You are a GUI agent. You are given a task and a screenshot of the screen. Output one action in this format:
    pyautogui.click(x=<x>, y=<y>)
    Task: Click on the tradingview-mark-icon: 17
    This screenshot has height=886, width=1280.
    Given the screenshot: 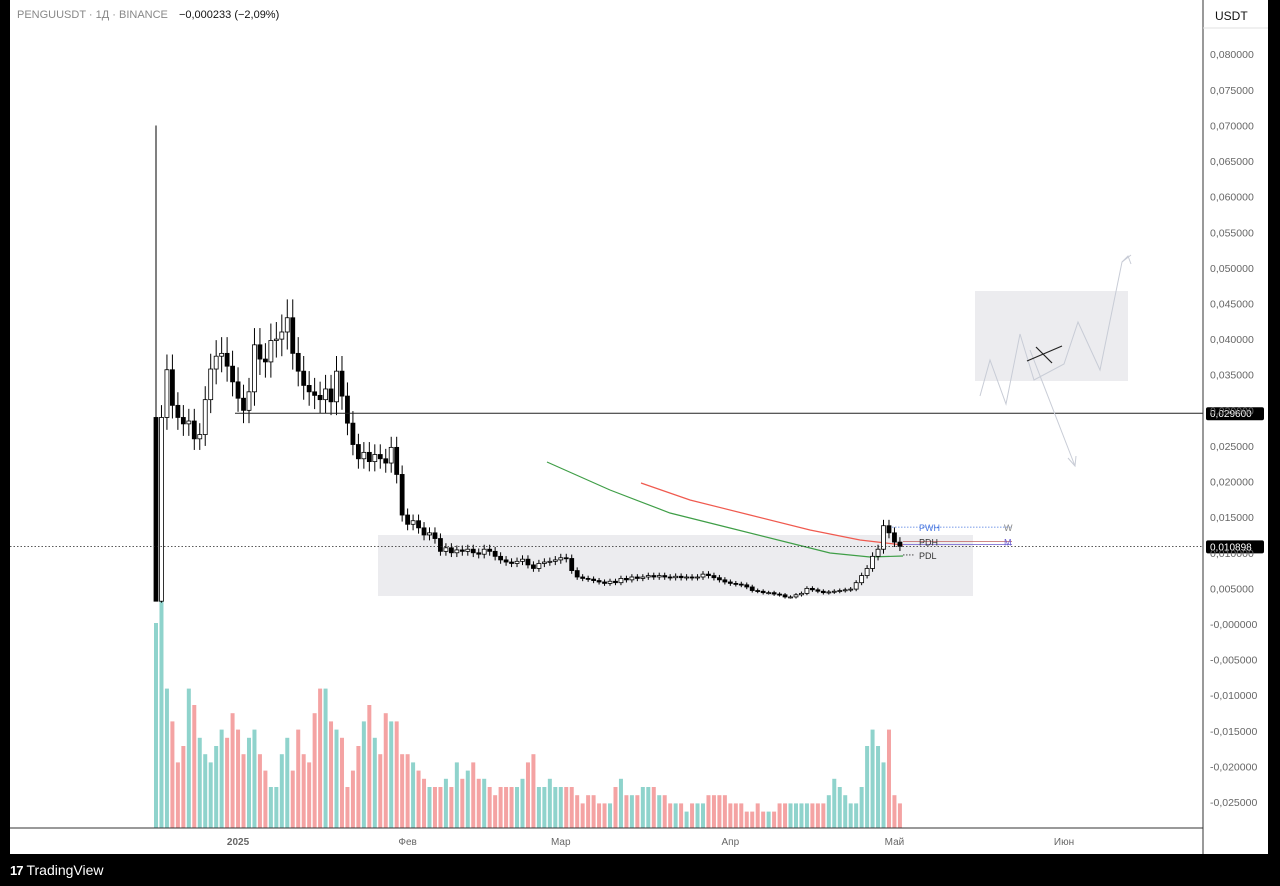 What is the action you would take?
    pyautogui.click(x=17, y=870)
    